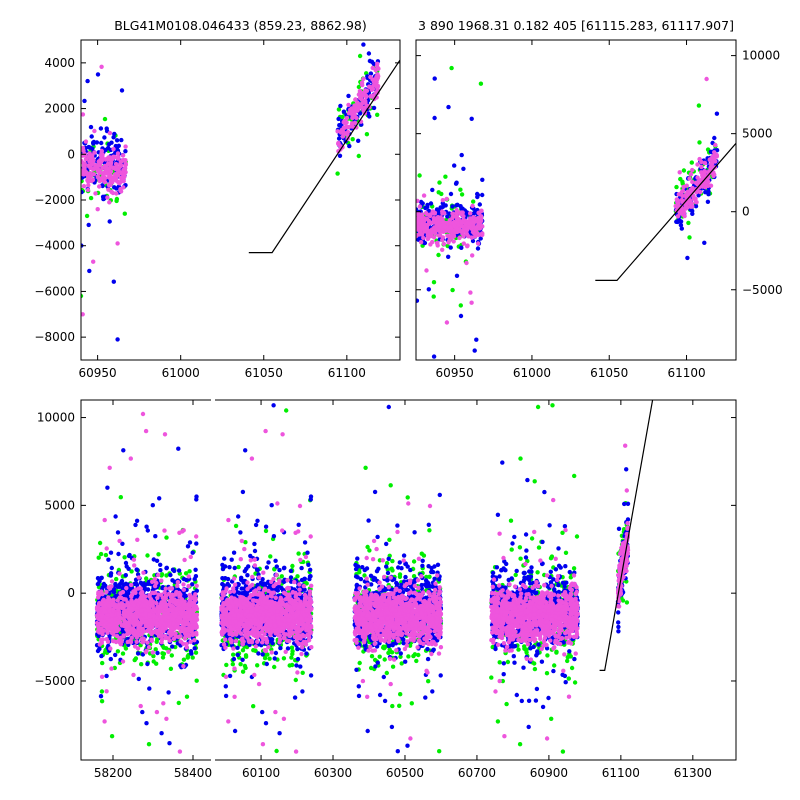 This screenshot has height=800, width=800. I want to click on x-tick-label: 61050, so click(609, 373).